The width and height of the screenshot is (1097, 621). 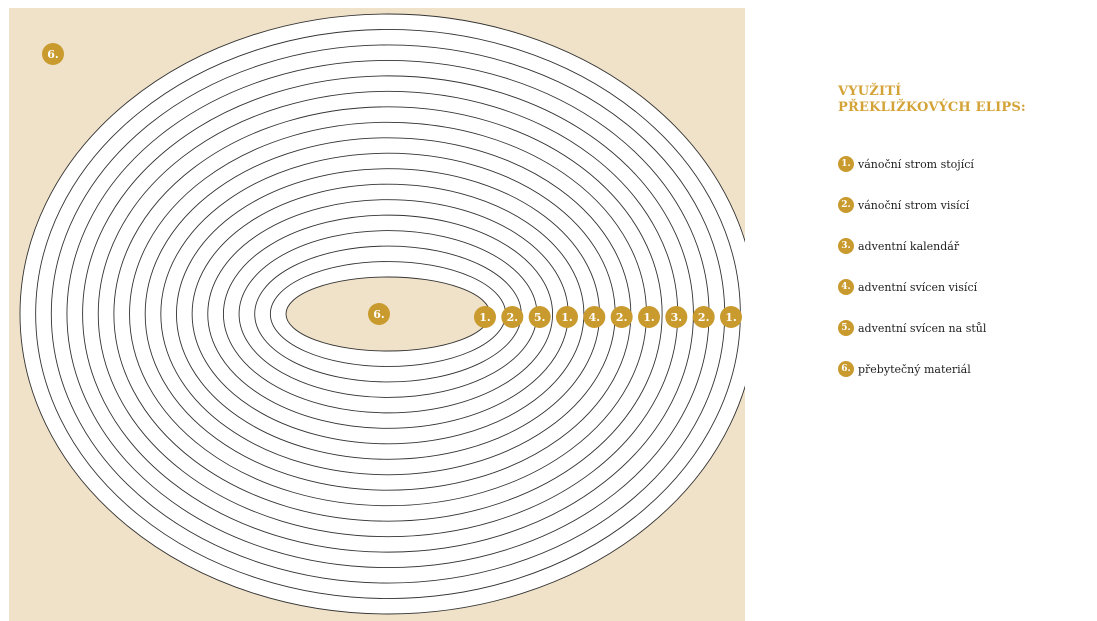 I want to click on legend-badge: 5., so click(x=846, y=328).